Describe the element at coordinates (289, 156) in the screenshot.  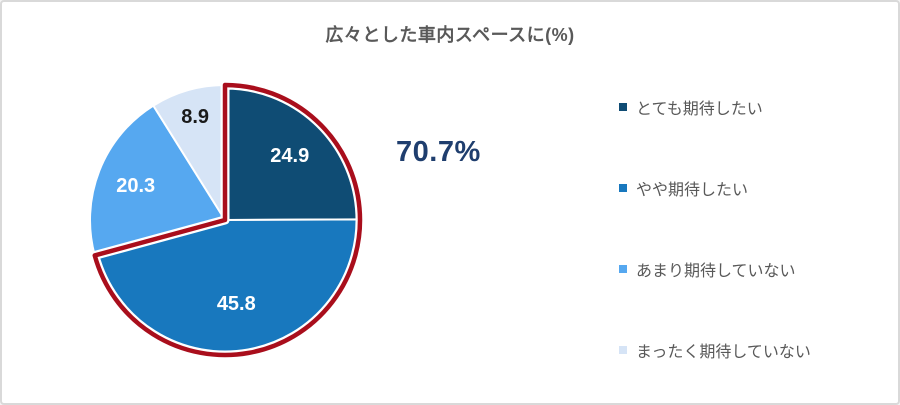
I see `slice-value-label-0: 24.9` at that location.